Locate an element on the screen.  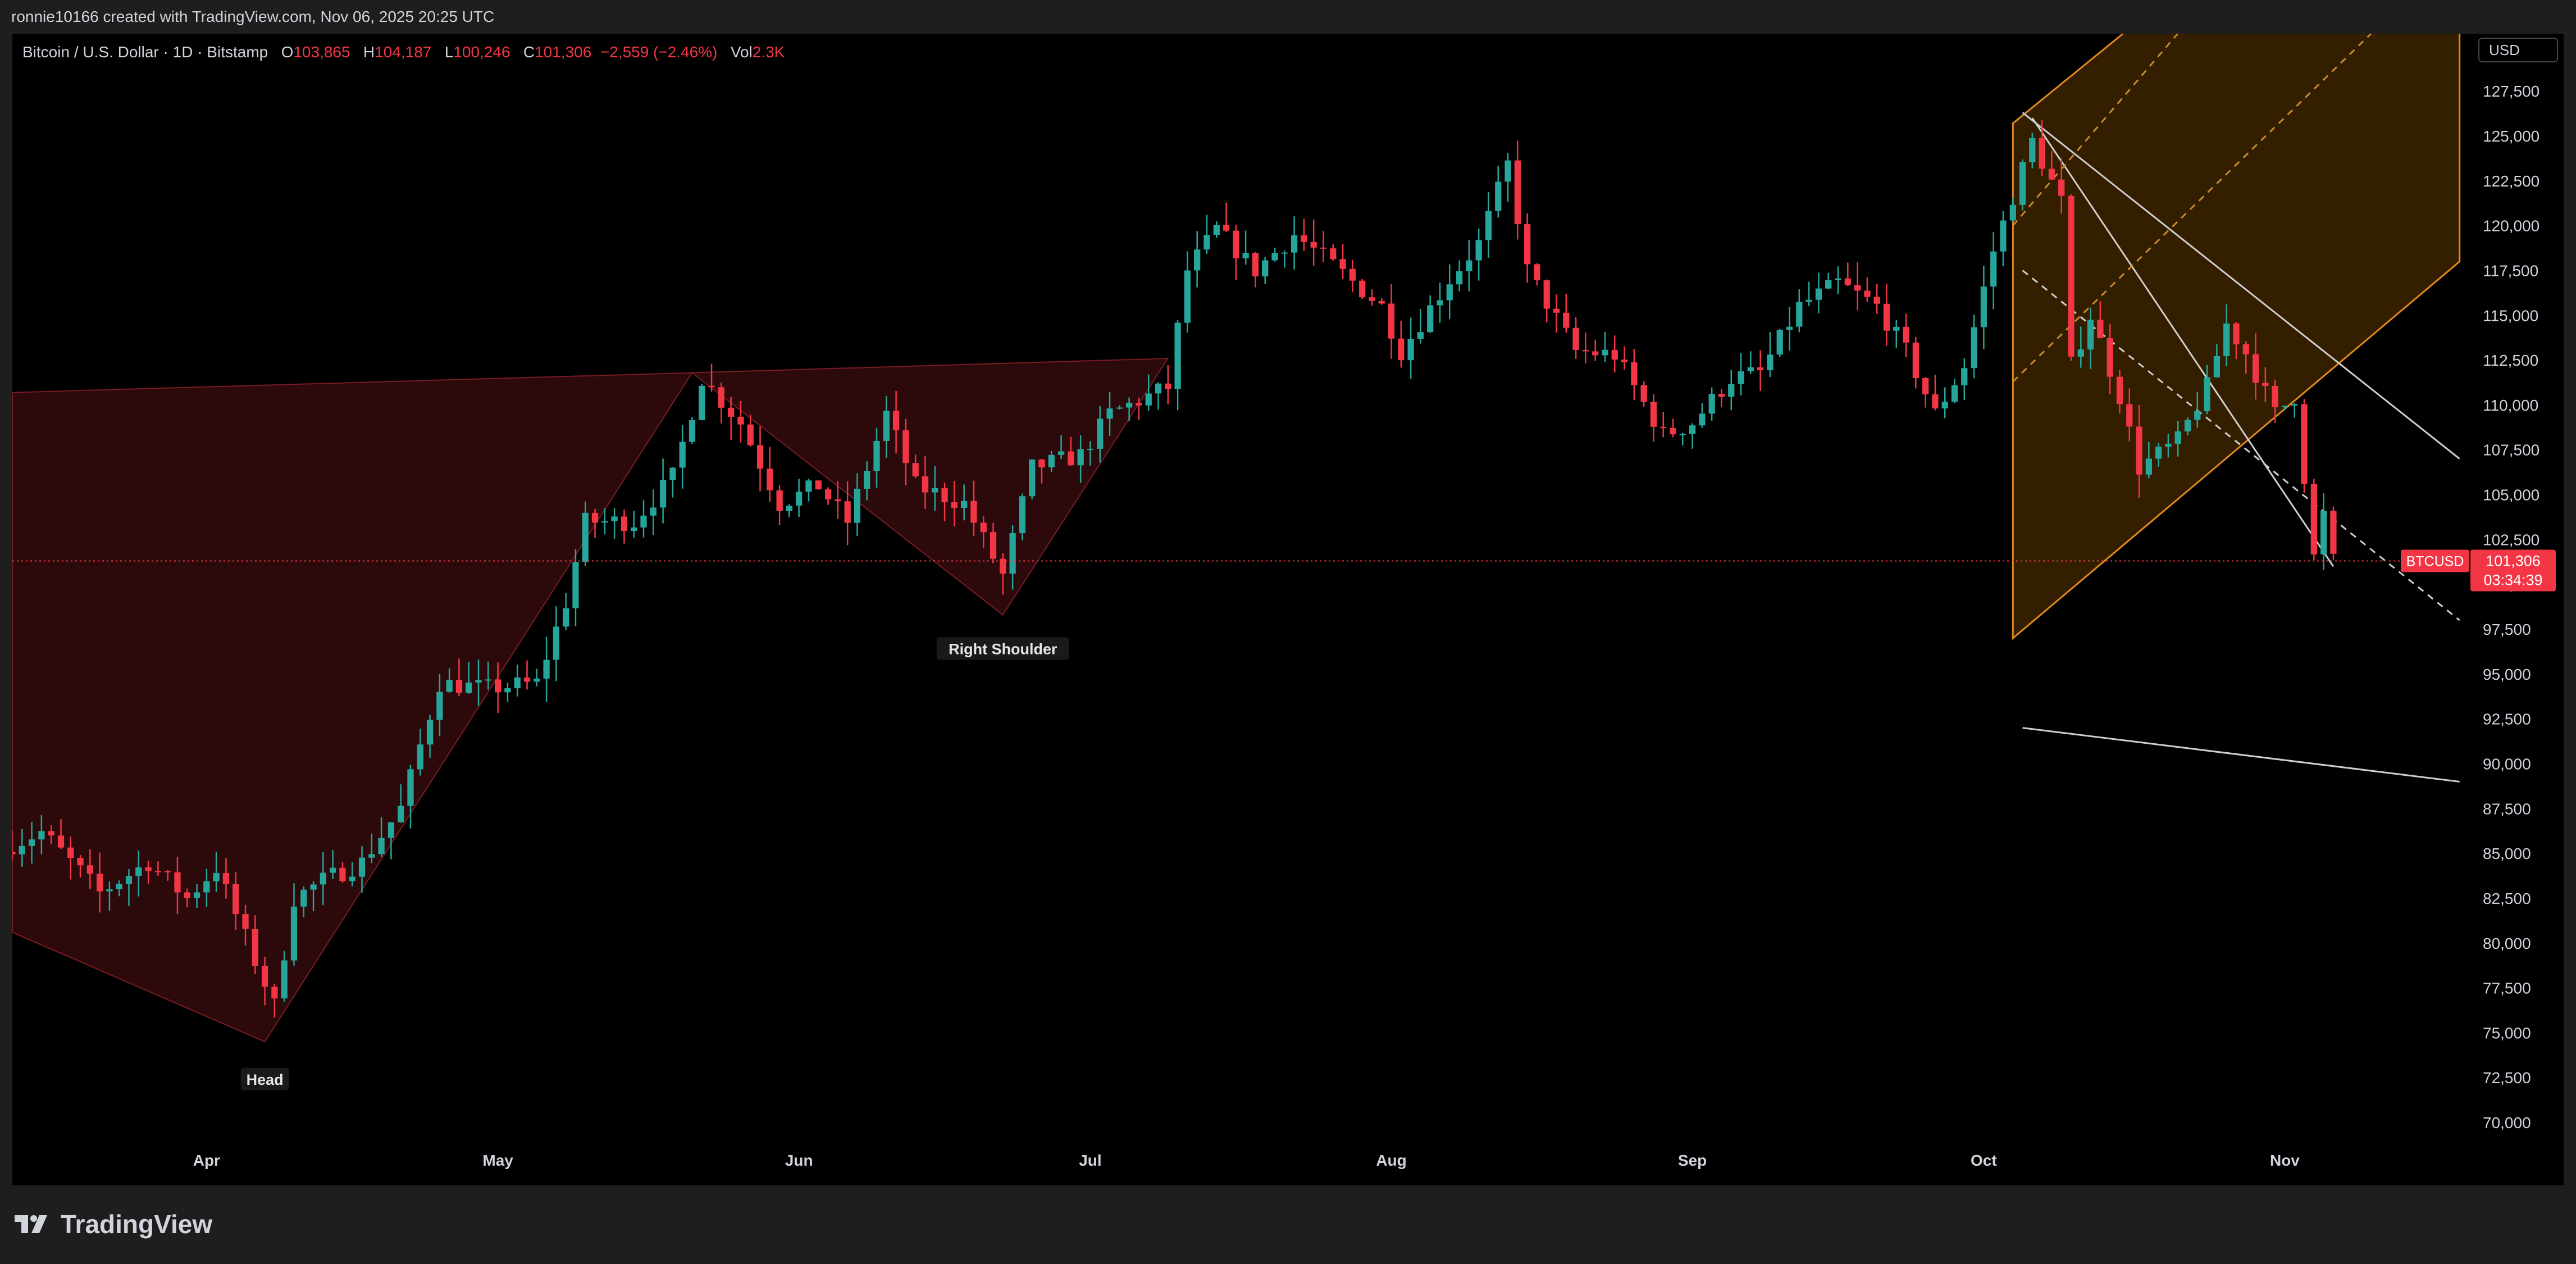
low-value: 100,246 is located at coordinates (488, 52).